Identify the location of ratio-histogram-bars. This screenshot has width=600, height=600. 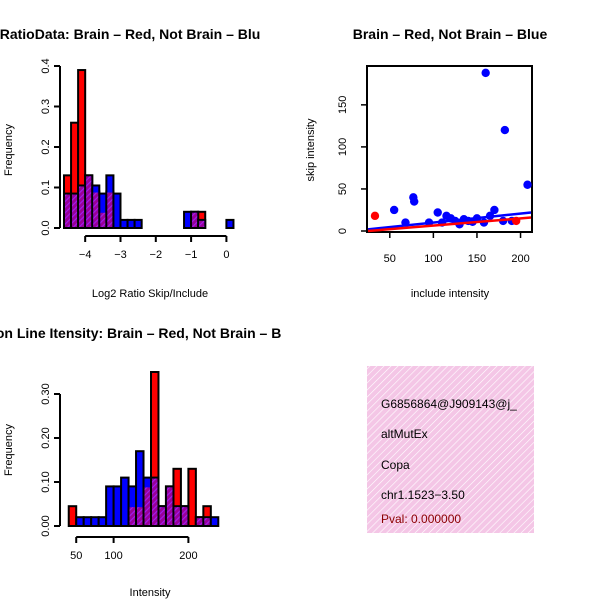
(149, 149).